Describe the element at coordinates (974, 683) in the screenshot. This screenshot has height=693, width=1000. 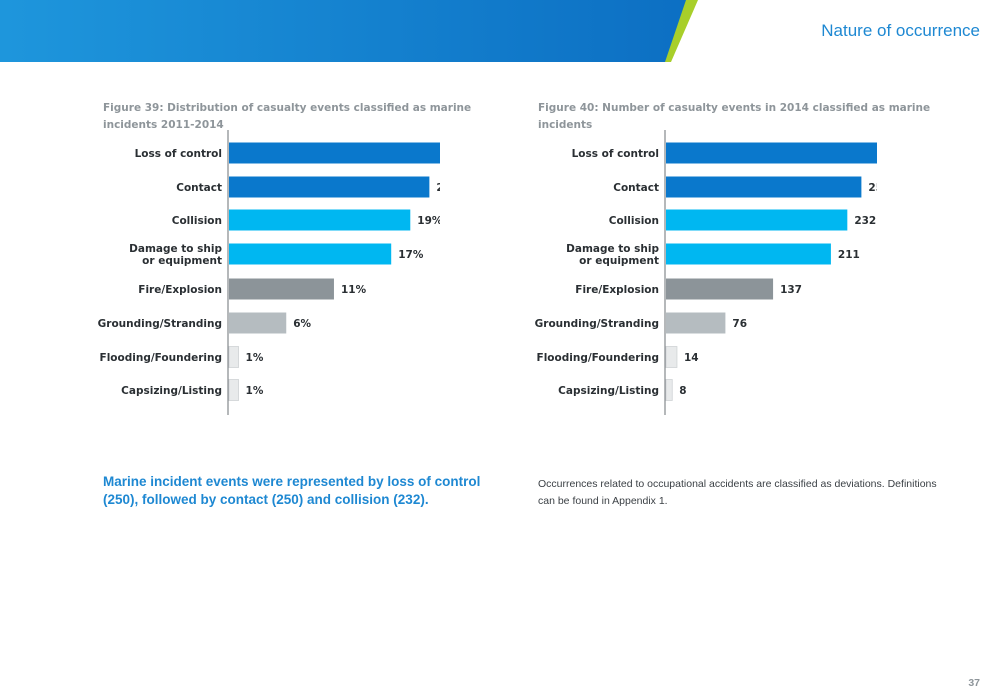
I see `page-number: 37` at that location.